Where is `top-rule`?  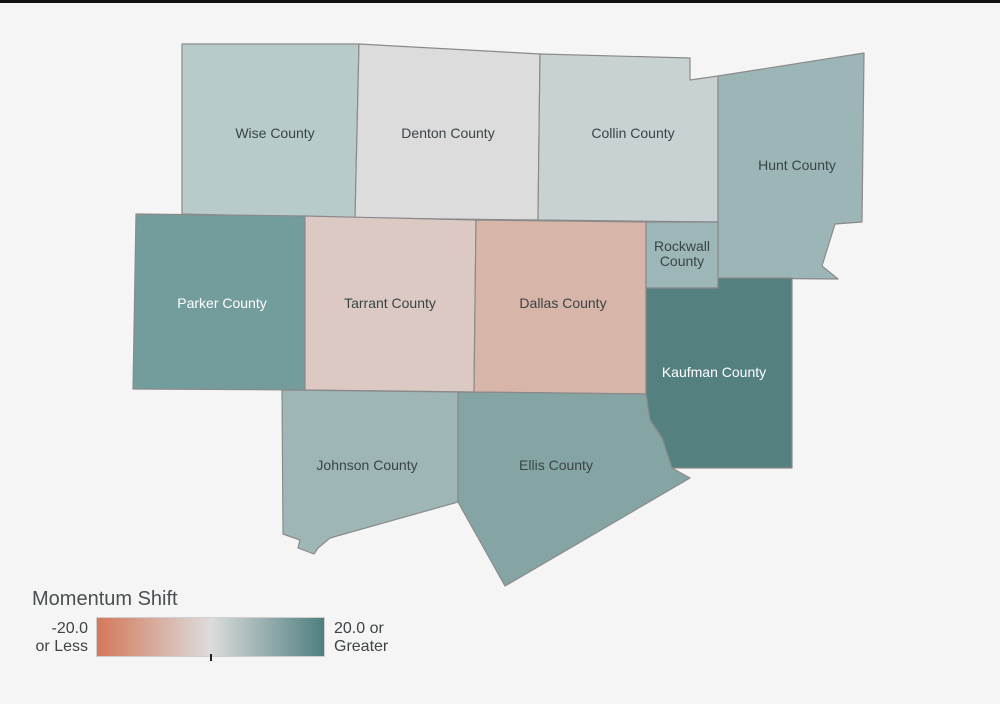 top-rule is located at coordinates (500, 1).